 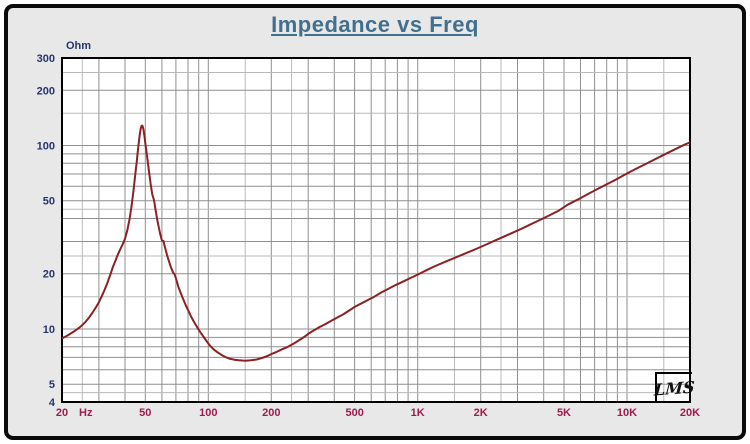 I want to click on y-tick-label: 5, so click(x=52, y=385).